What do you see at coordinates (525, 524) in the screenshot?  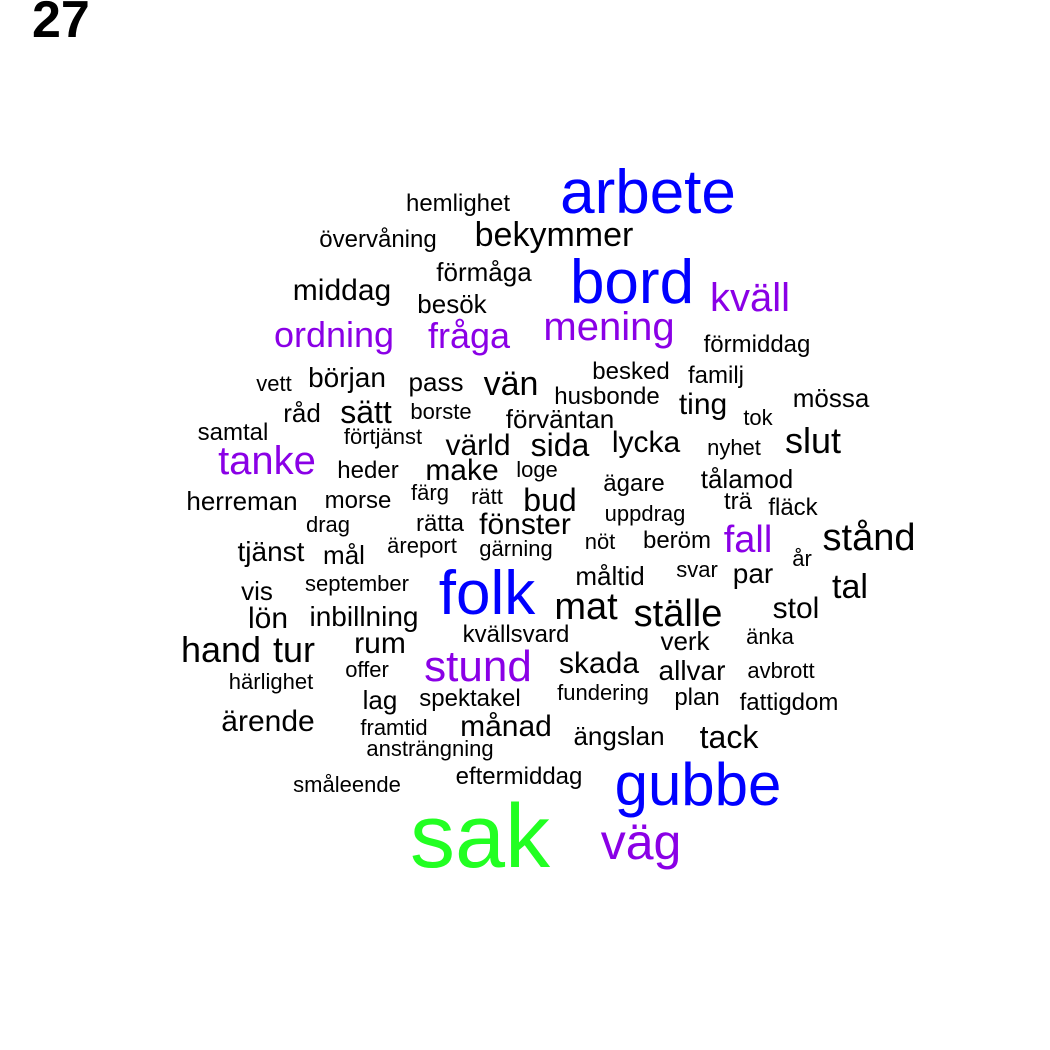 I see `word-fonster: fönster` at bounding box center [525, 524].